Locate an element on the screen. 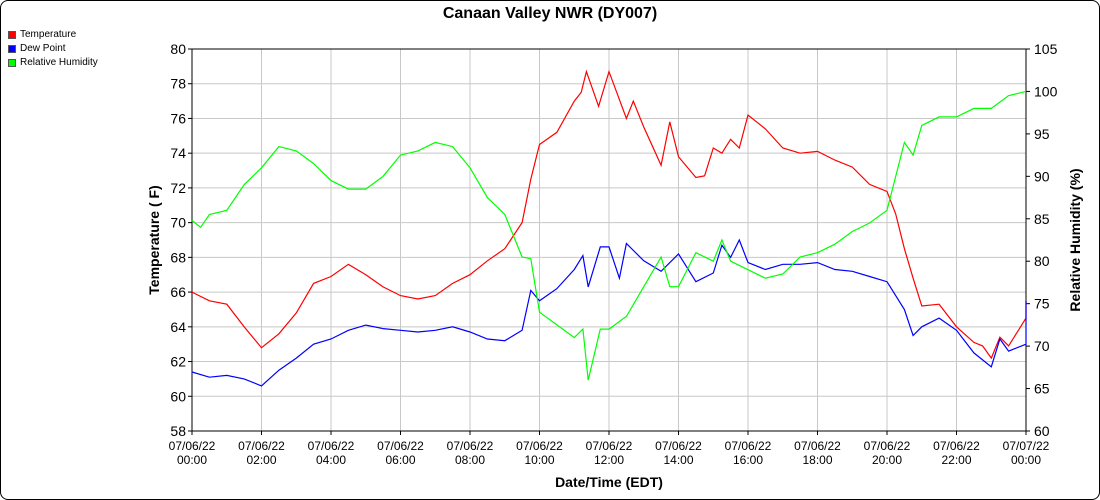 The width and height of the screenshot is (1100, 500). x-axis-label: Date/Time (EDT) is located at coordinates (609, 482).